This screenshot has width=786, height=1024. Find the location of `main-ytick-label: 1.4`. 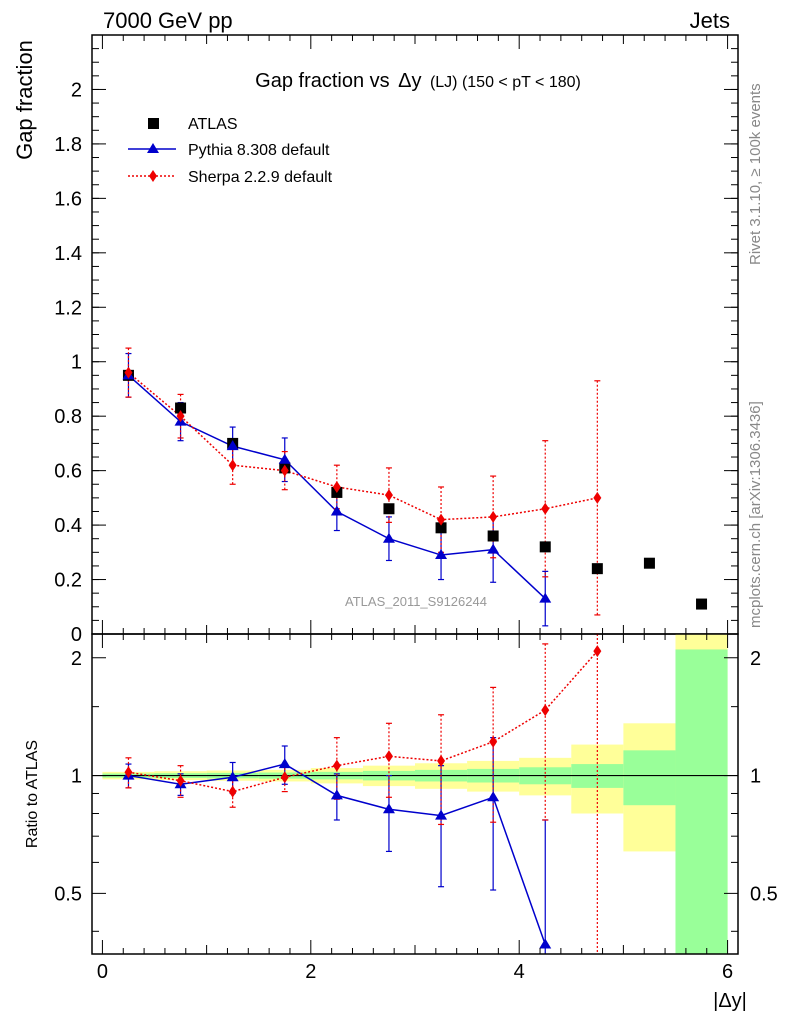

main-ytick-label: 1.4 is located at coordinates (68, 254).